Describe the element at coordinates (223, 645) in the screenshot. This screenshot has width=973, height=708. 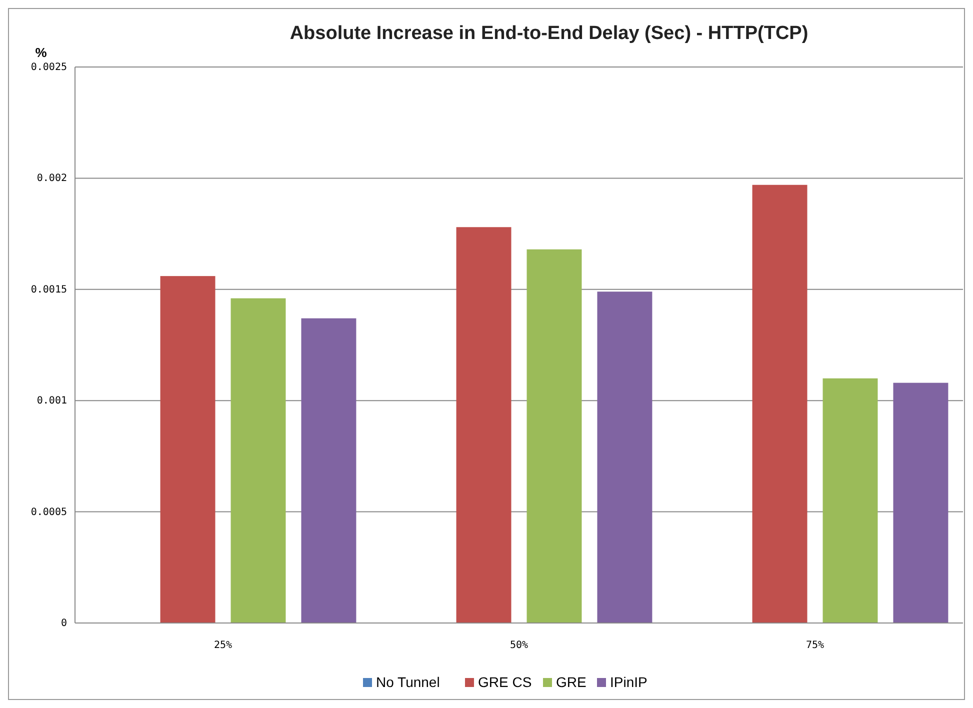
I see `x-tick-label: 25%` at that location.